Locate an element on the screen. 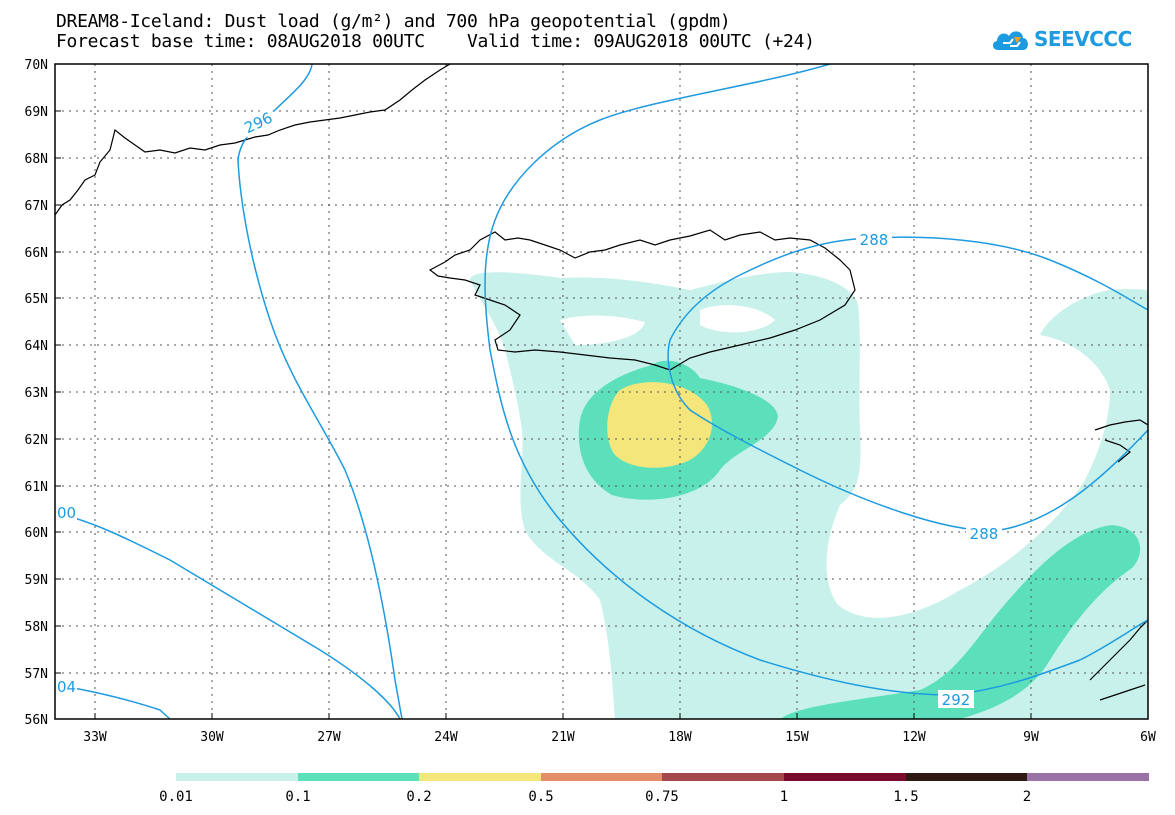  lat-label-59n: 59N is located at coordinates (36, 580).